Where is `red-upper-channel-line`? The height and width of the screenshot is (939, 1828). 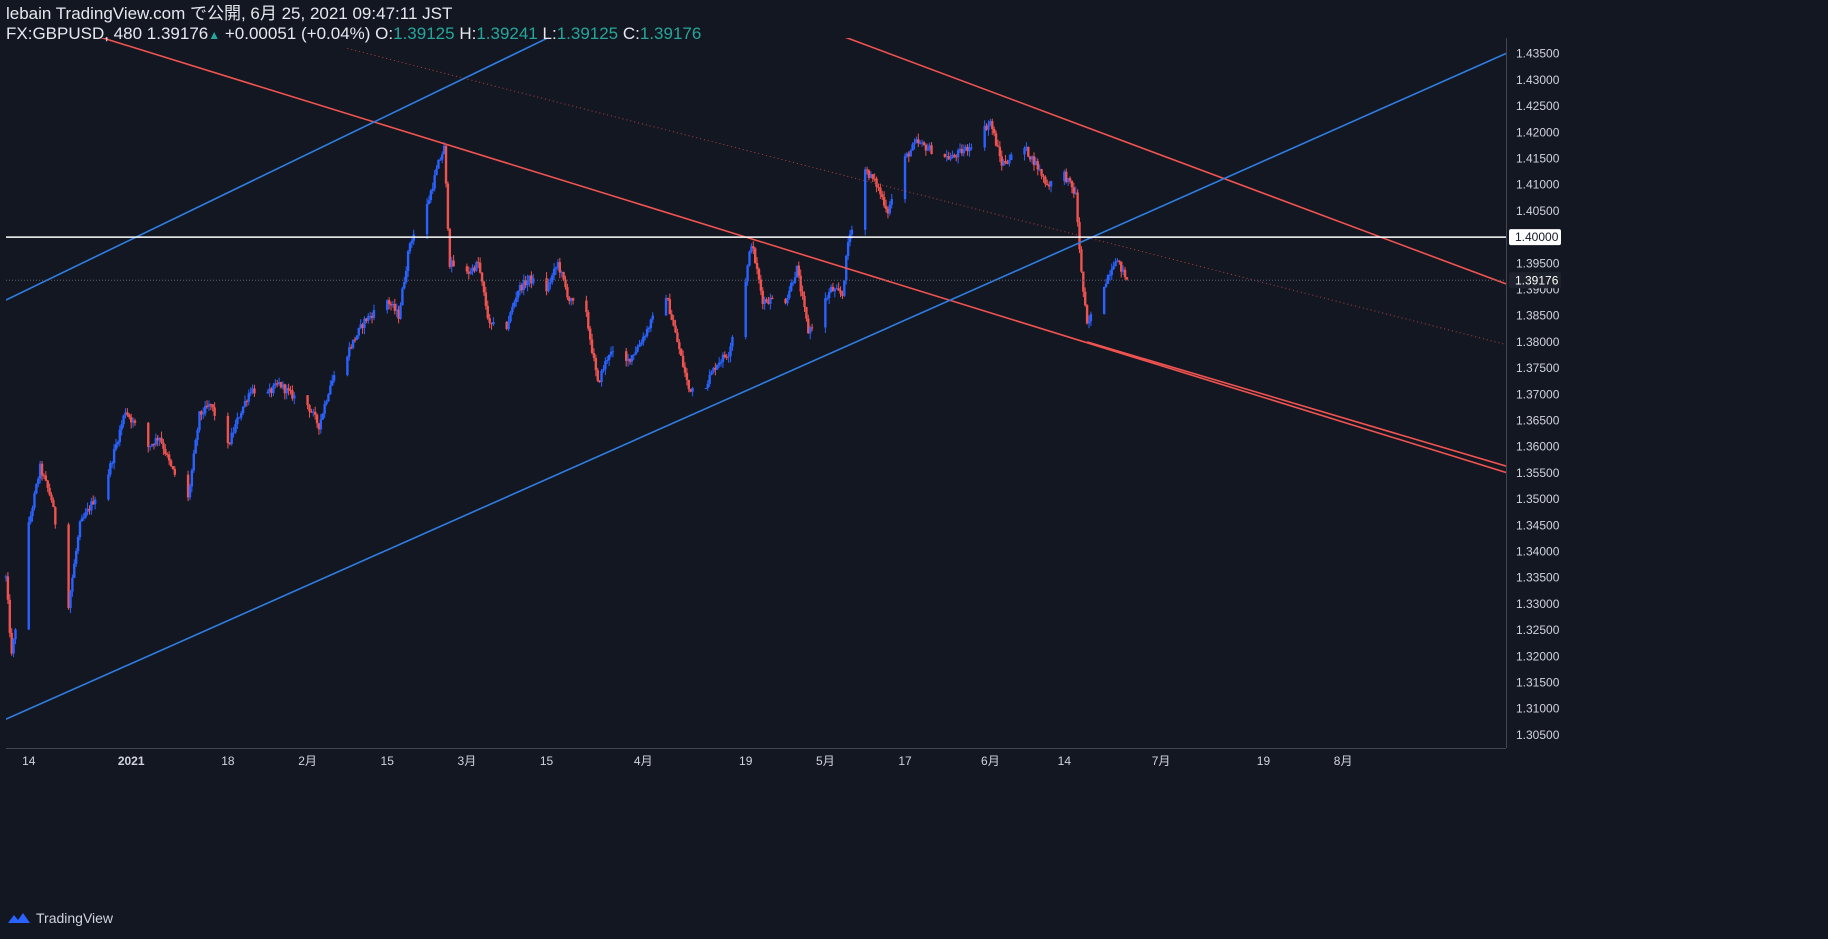
red-upper-channel-line is located at coordinates (1175, 161).